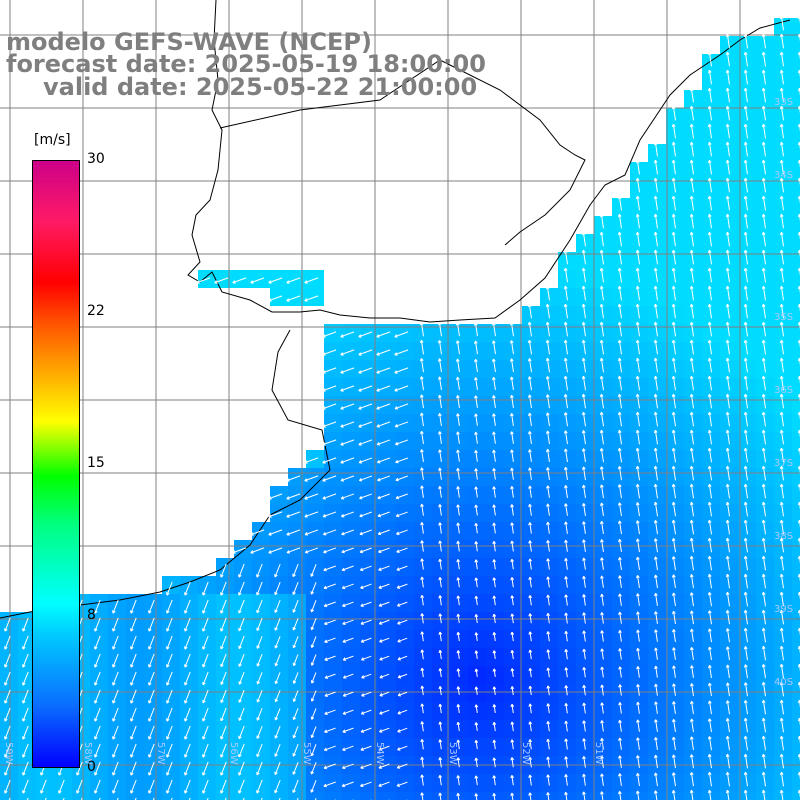  What do you see at coordinates (233, 753) in the screenshot?
I see `lon-label: 56W` at bounding box center [233, 753].